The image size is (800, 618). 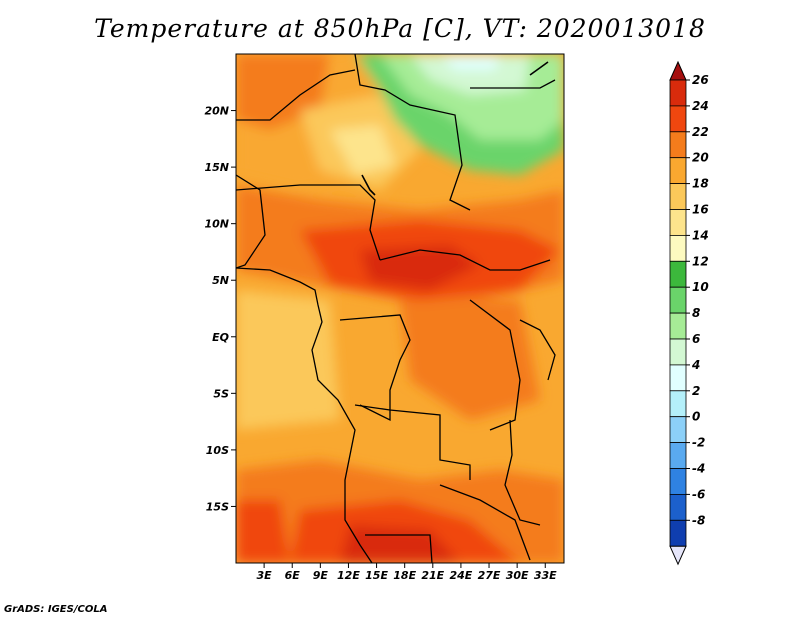 I want to click on coastline-lake-malawi, so click(x=522, y=472).